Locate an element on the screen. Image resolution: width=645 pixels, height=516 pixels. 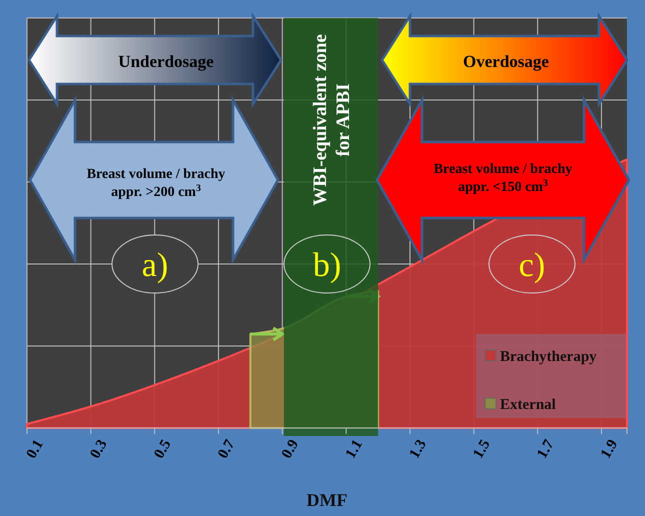
text: Underdosage is located at coordinates (166, 61).